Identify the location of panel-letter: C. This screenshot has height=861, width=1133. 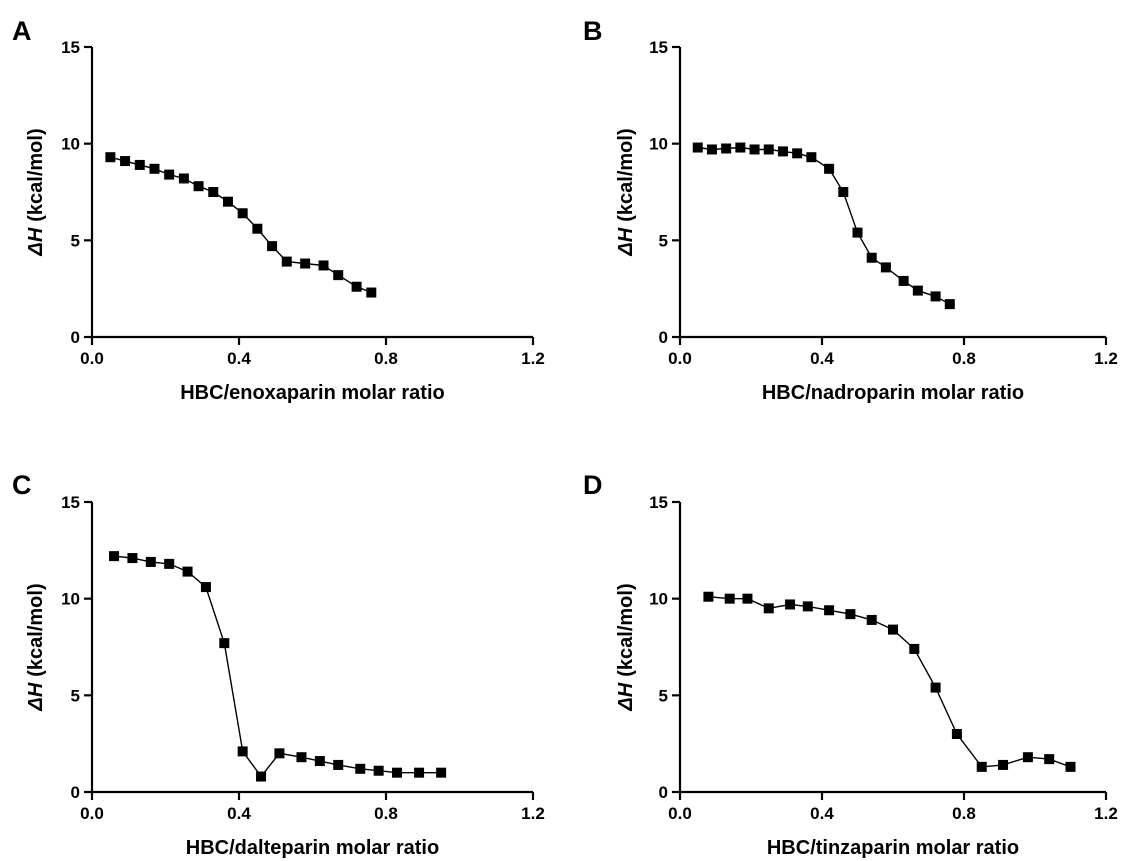
(22, 485).